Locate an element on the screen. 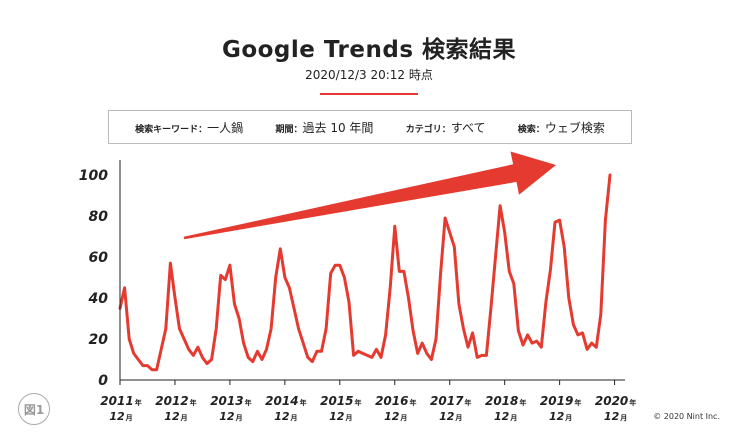 This screenshot has height=440, width=738. filter-search-type-value: ウェブ検索 is located at coordinates (574, 127).